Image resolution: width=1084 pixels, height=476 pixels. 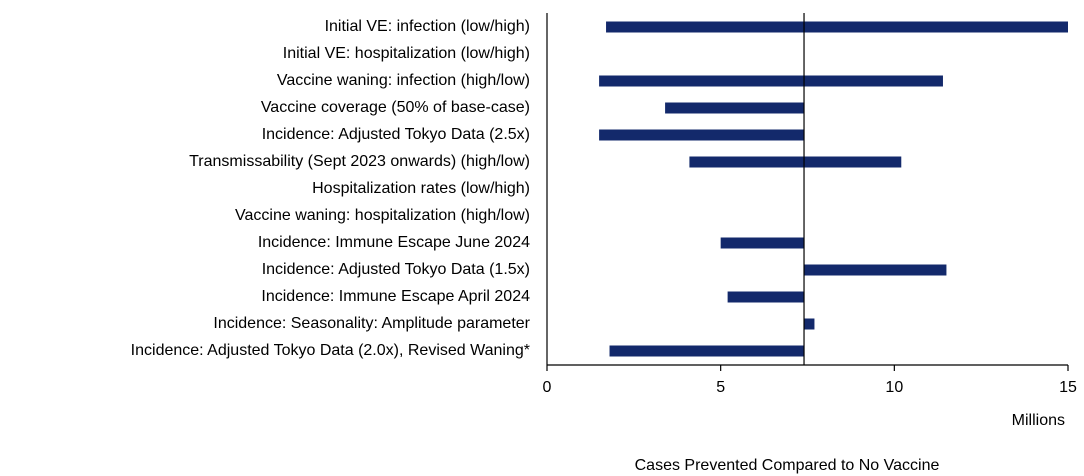 What do you see at coordinates (396, 134) in the screenshot?
I see `y-tick-label: Incidence: Adjusted Tokyo Data (2.5x)` at bounding box center [396, 134].